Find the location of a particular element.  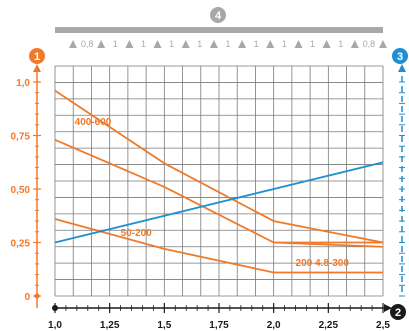

x-tick-label: 2,25 is located at coordinates (329, 325).